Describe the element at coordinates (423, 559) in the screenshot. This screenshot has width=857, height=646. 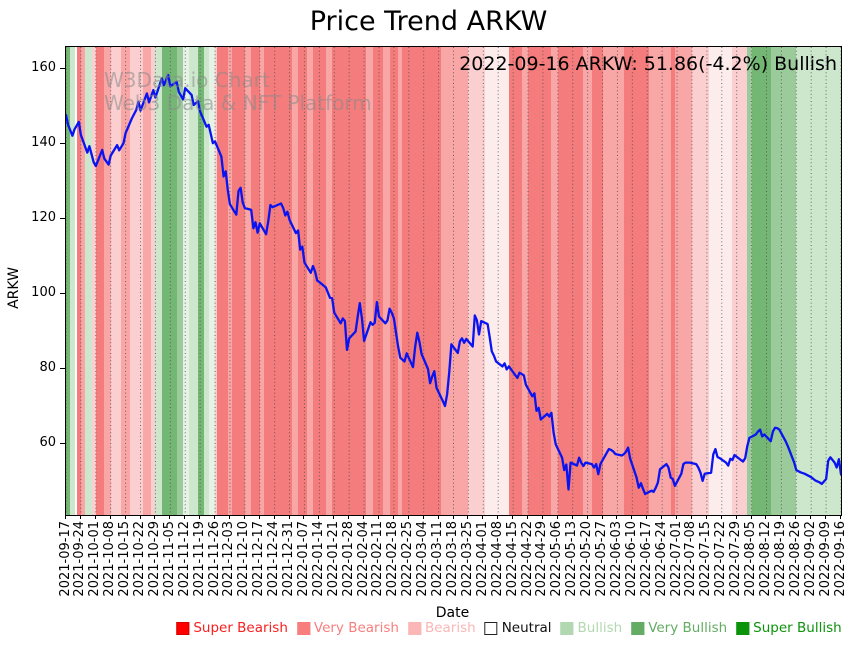
I see `x-tick-label-2022-03-04: 2022-03-04` at that location.